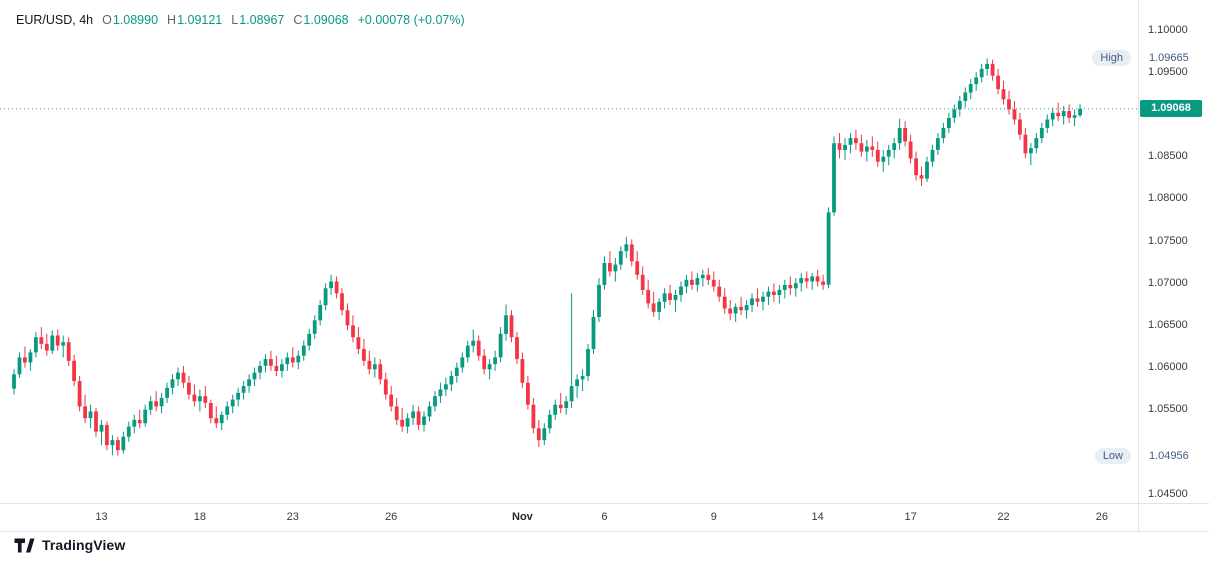 This screenshot has height=564, width=1209. Describe the element at coordinates (24, 545) in the screenshot. I see `tradingview-logo-icon` at that location.